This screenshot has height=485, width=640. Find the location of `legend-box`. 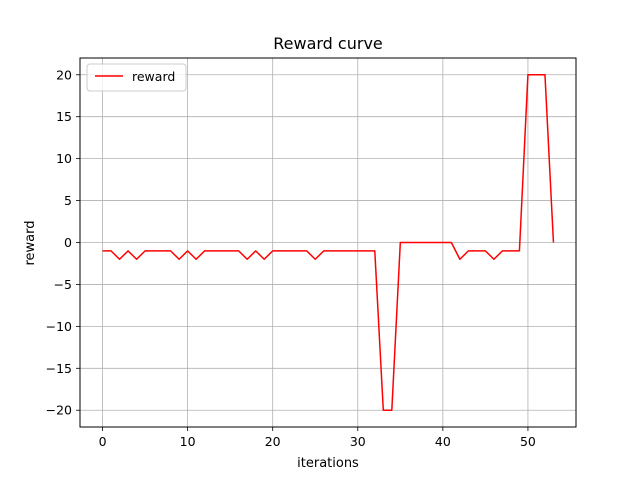

legend-box is located at coordinates (136, 77).